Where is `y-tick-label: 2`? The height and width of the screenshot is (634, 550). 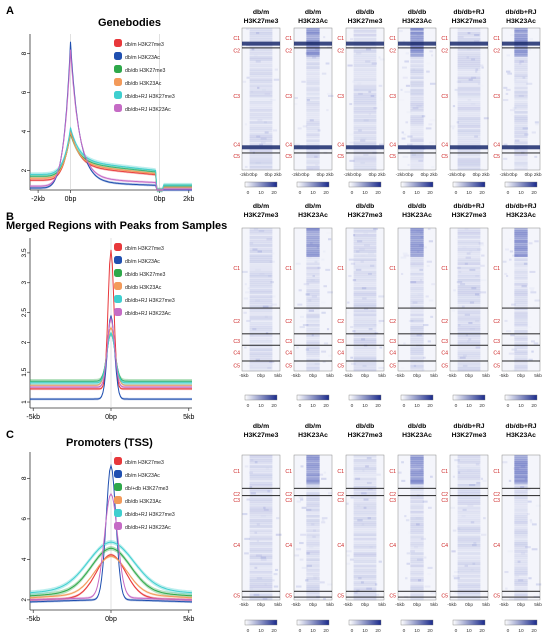
y-tick-label: 2 is located at coordinates (24, 342).